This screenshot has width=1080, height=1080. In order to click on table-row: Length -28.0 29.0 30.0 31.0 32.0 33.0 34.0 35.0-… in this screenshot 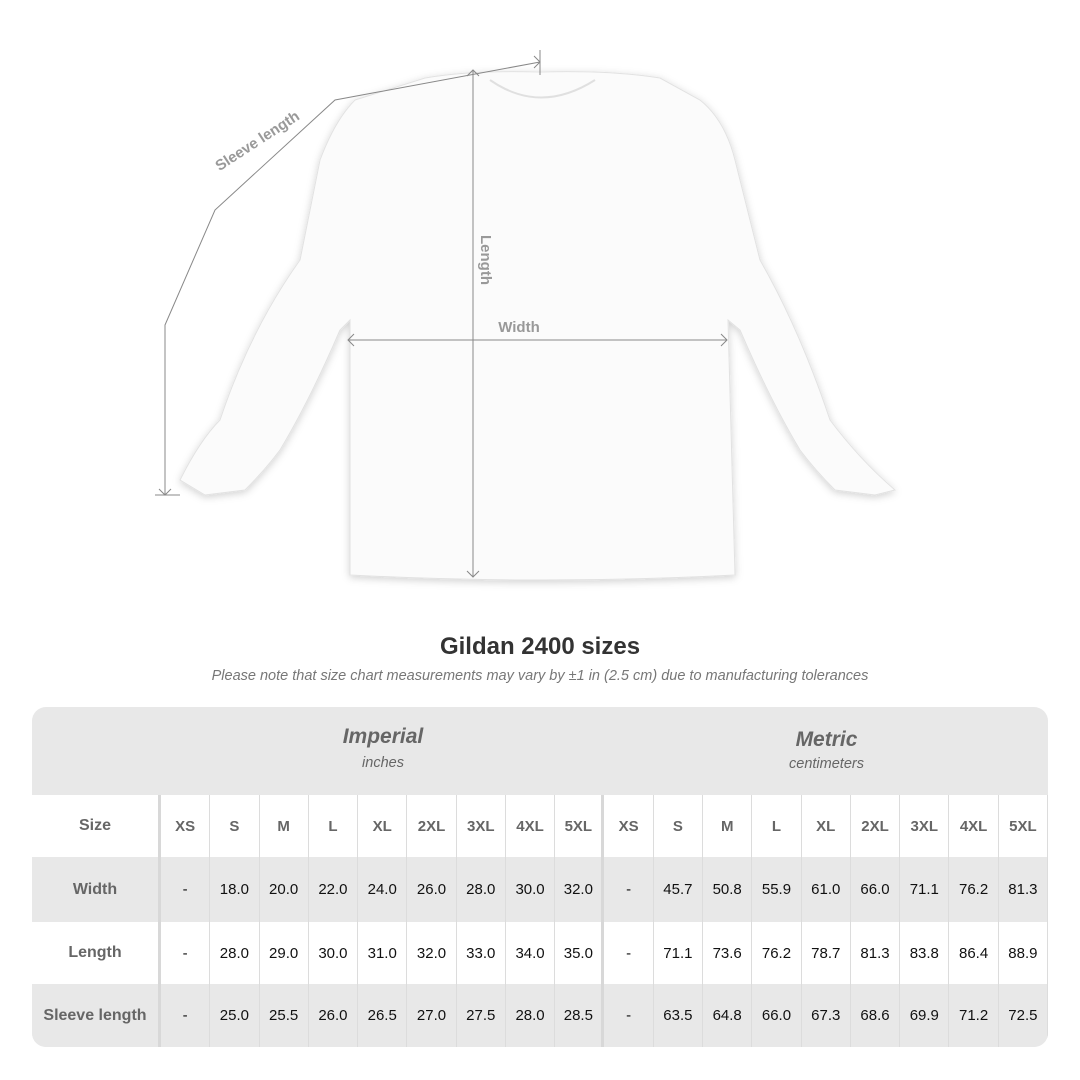, I will do `click(540, 953)`.